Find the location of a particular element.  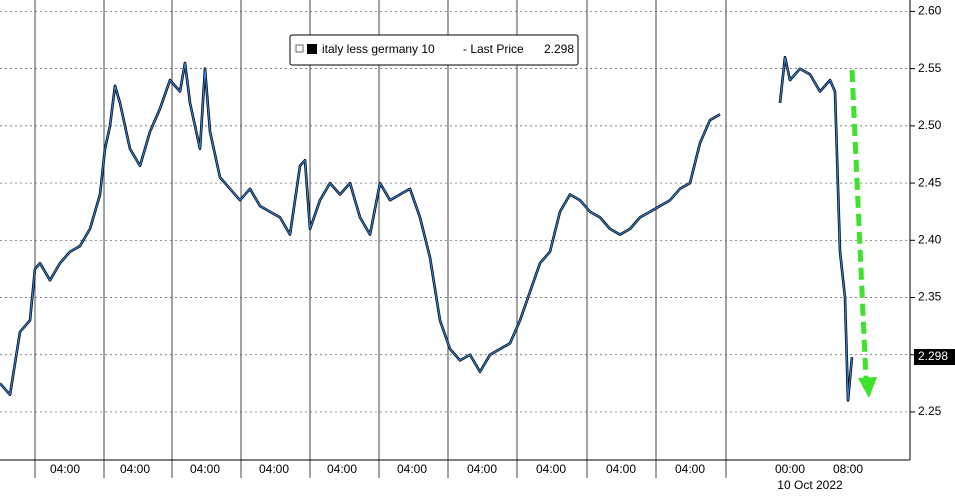

x-tick-label: 08:00 is located at coordinates (848, 469).